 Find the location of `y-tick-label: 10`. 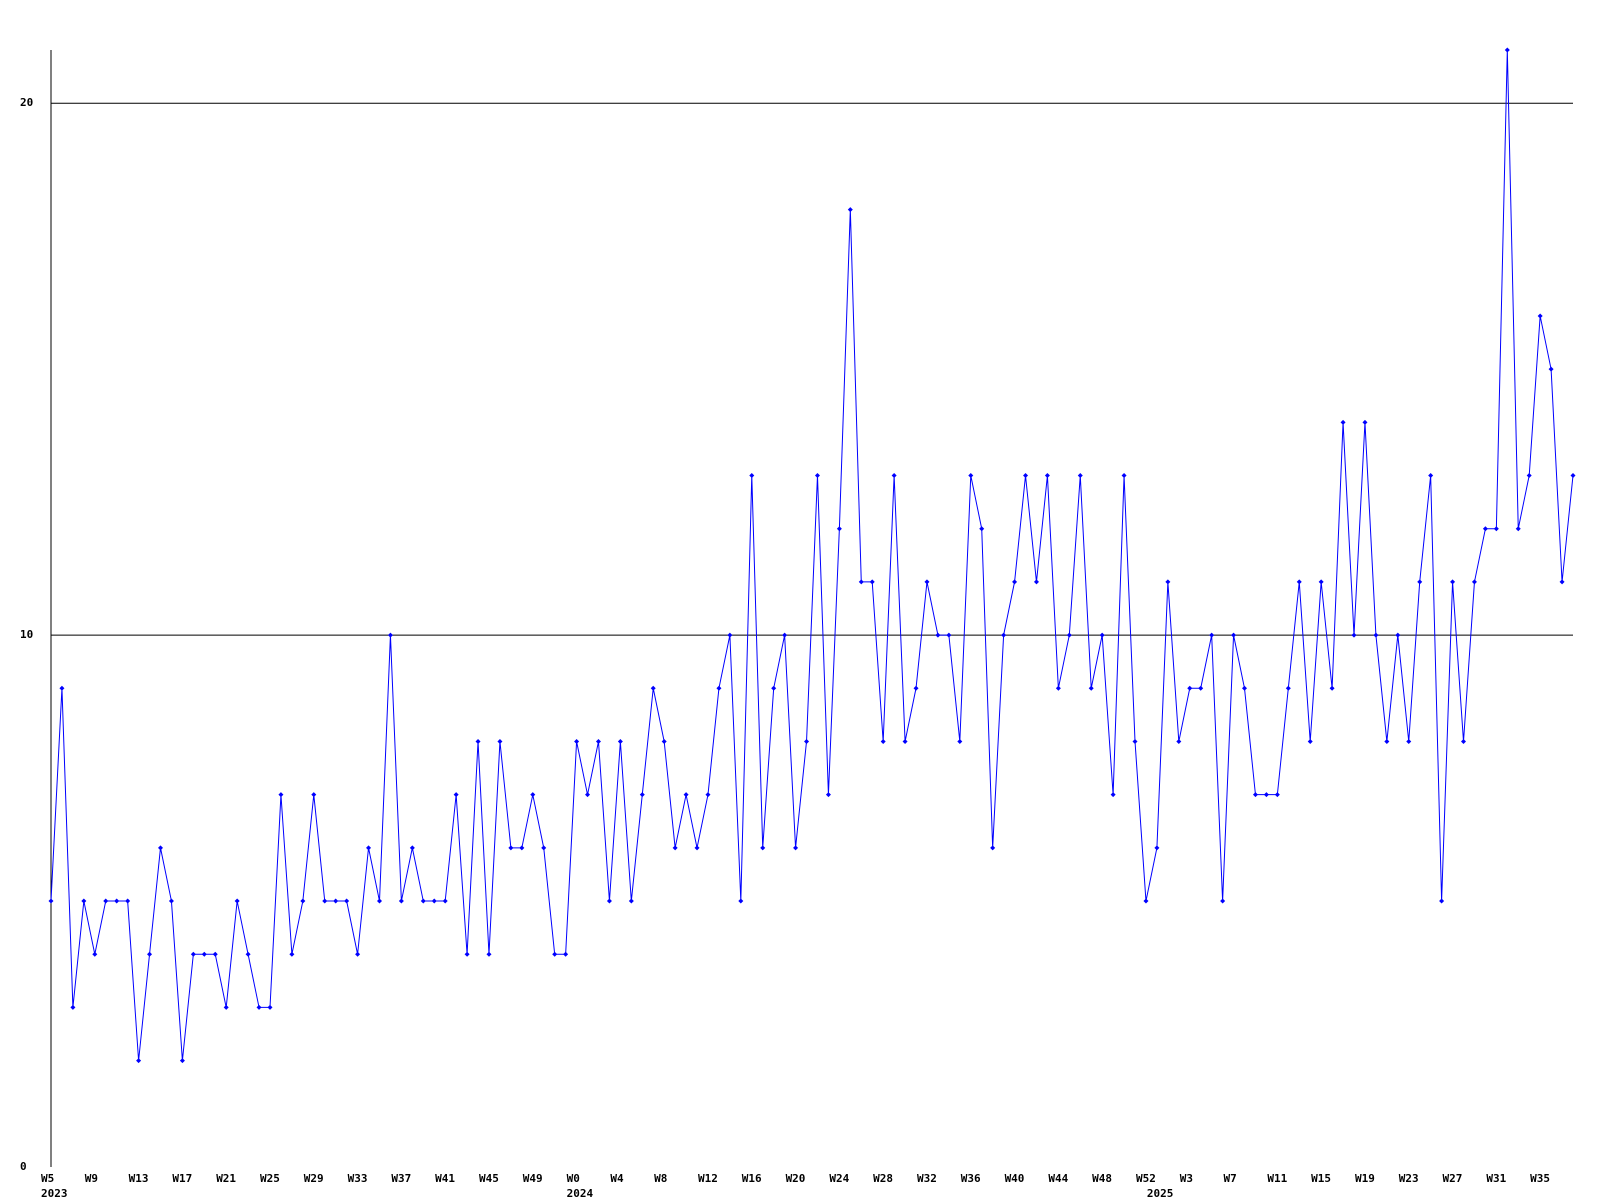

y-tick-label: 10 is located at coordinates (26, 634).